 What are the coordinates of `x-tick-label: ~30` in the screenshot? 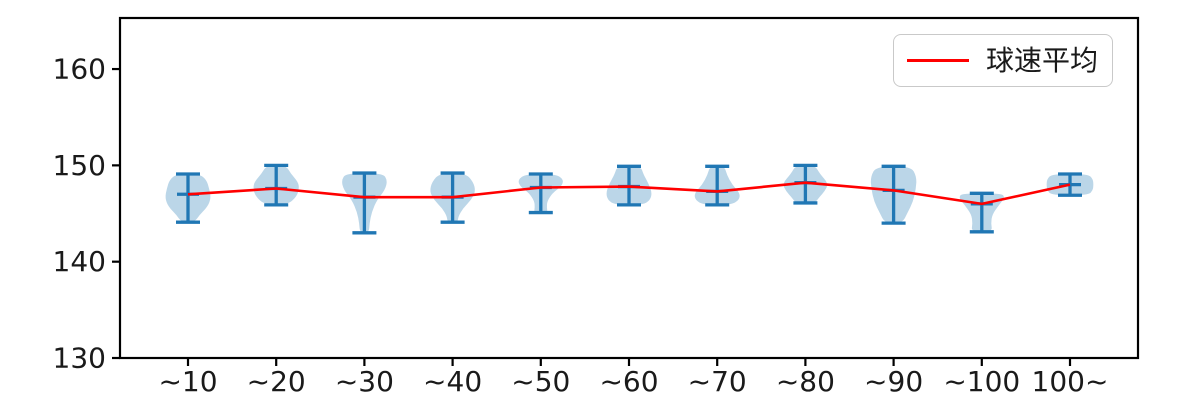 It's located at (364, 381).